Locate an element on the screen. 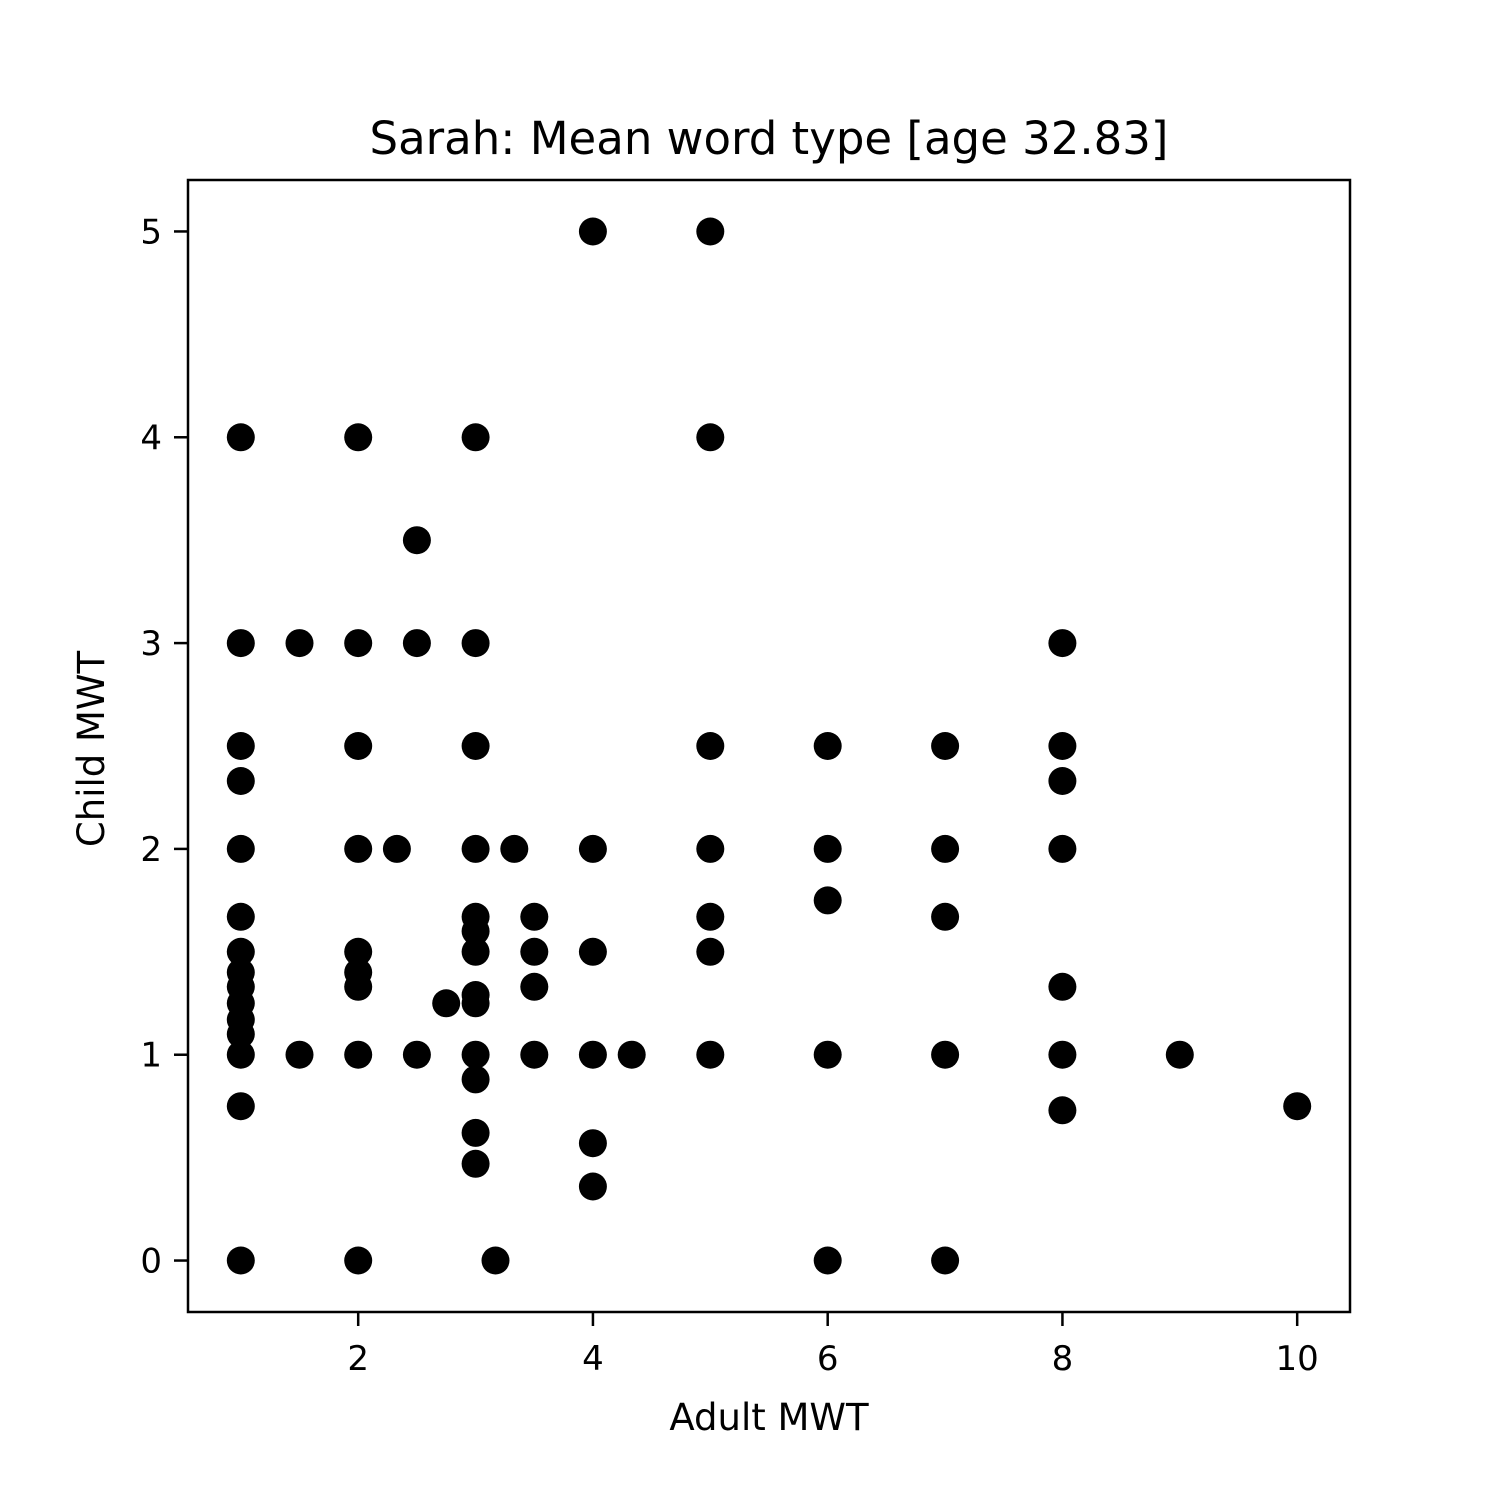 The image size is (1500, 1500). x-tick-label: 10 is located at coordinates (1297, 1359).